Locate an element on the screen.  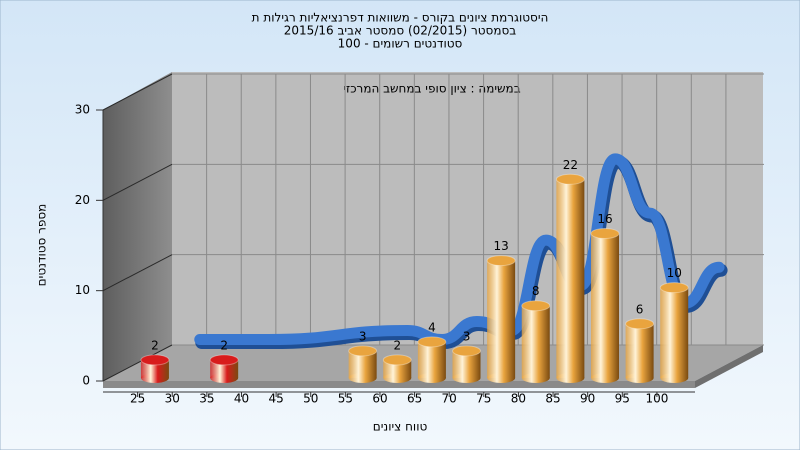
x-tick-label: 30 is located at coordinates (172, 399).